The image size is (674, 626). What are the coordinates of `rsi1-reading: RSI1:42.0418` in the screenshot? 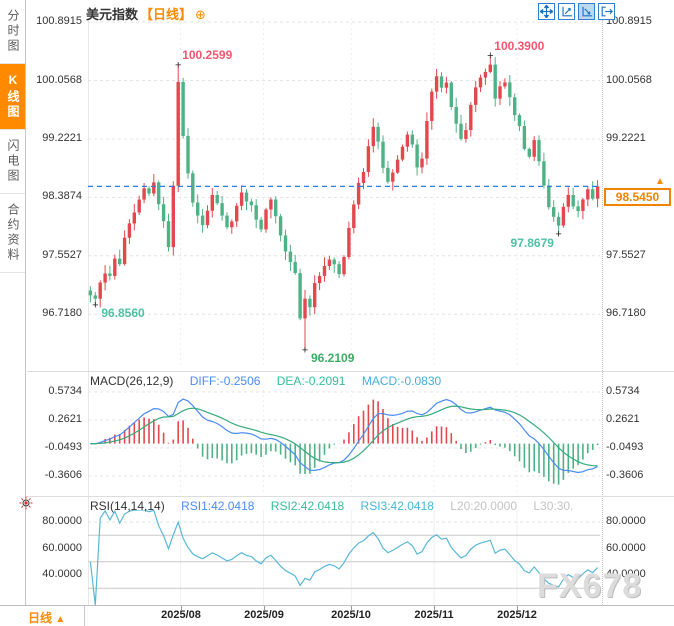 It's located at (218, 506).